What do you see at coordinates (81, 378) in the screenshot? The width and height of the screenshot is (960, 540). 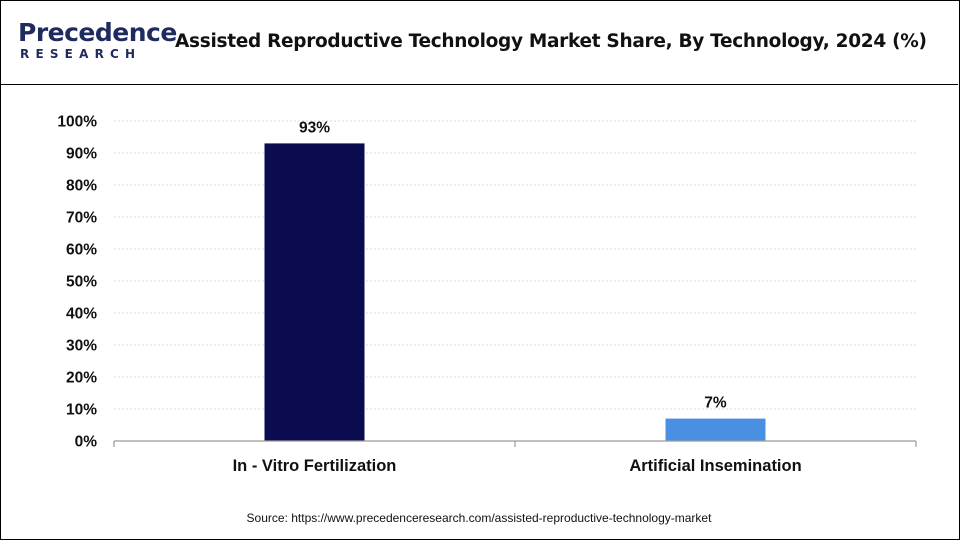 I see `y-tick-label: 20%` at bounding box center [81, 378].